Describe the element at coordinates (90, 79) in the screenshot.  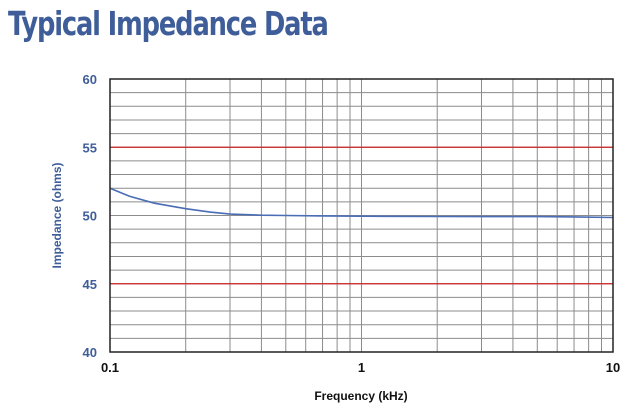
I see `y-tick-label: 60` at that location.